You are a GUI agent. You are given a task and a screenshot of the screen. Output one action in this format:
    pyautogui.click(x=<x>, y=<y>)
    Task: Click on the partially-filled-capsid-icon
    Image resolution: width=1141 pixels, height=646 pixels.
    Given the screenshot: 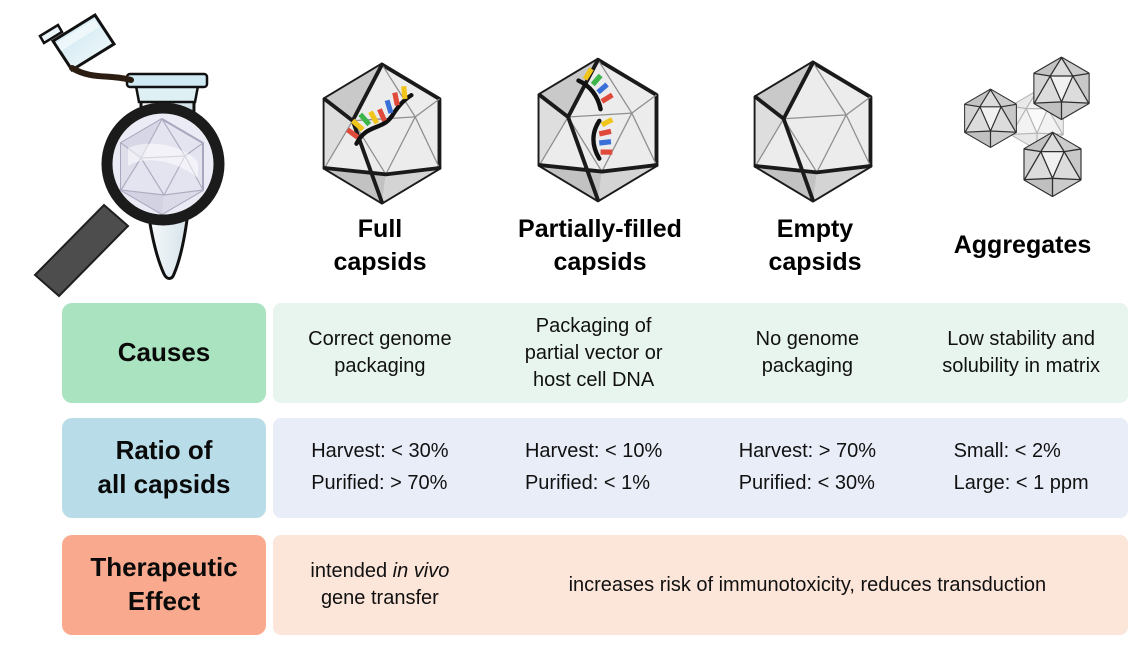 What is the action you would take?
    pyautogui.click(x=598, y=130)
    